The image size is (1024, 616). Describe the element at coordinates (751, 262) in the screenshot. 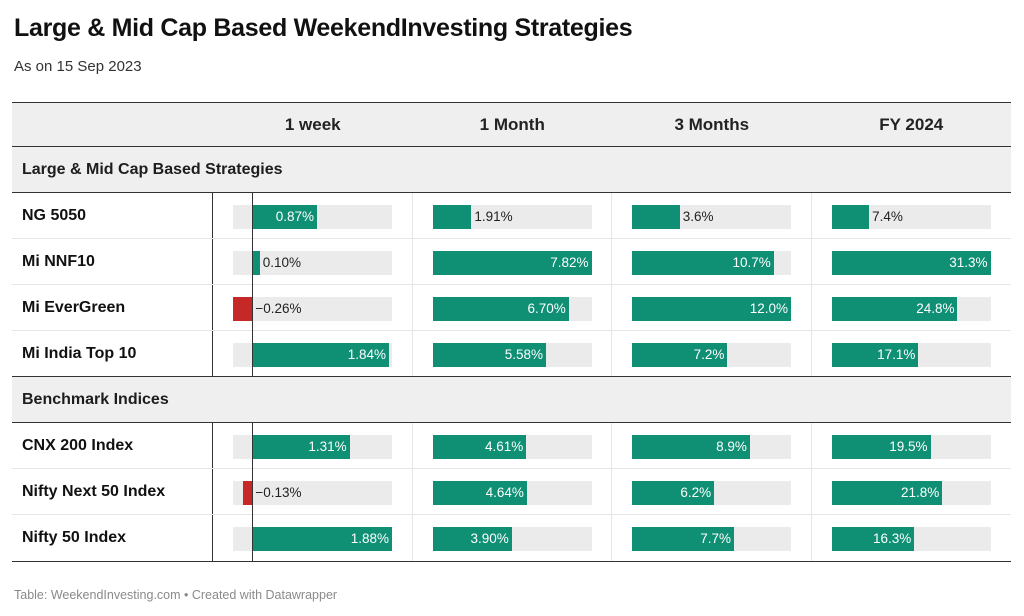

I see `value-label: 10.7%` at that location.